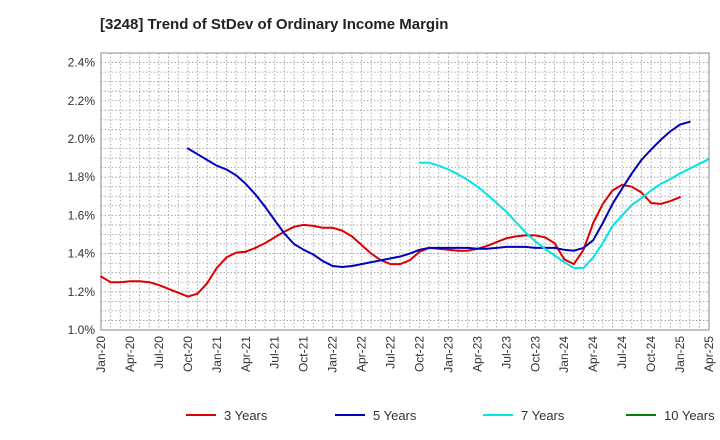  I want to click on x-tick-label: Oct-23, so click(535, 354).